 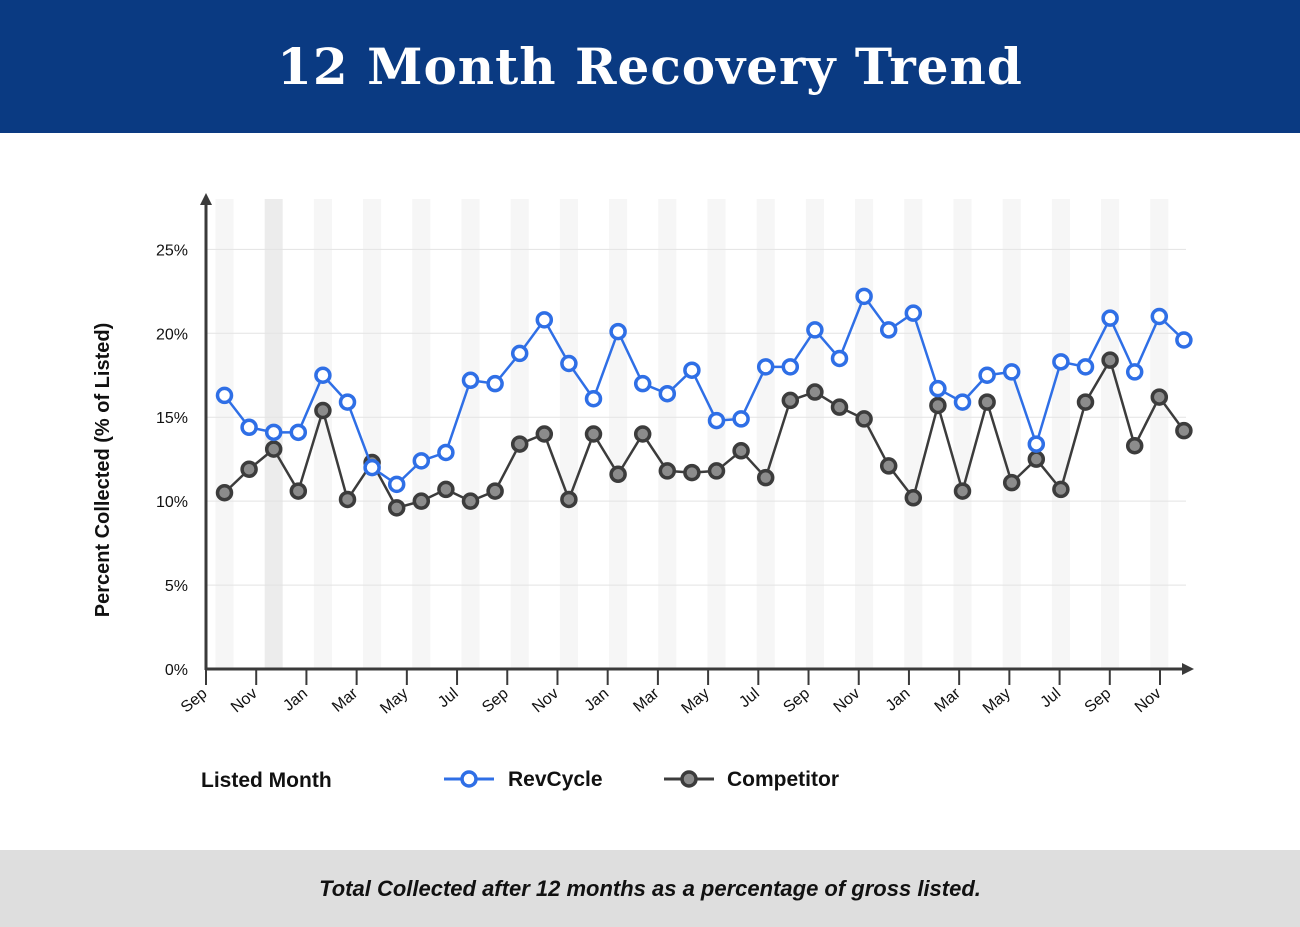 What do you see at coordinates (172, 418) in the screenshot?
I see `y-tick-label: 15%` at bounding box center [172, 418].